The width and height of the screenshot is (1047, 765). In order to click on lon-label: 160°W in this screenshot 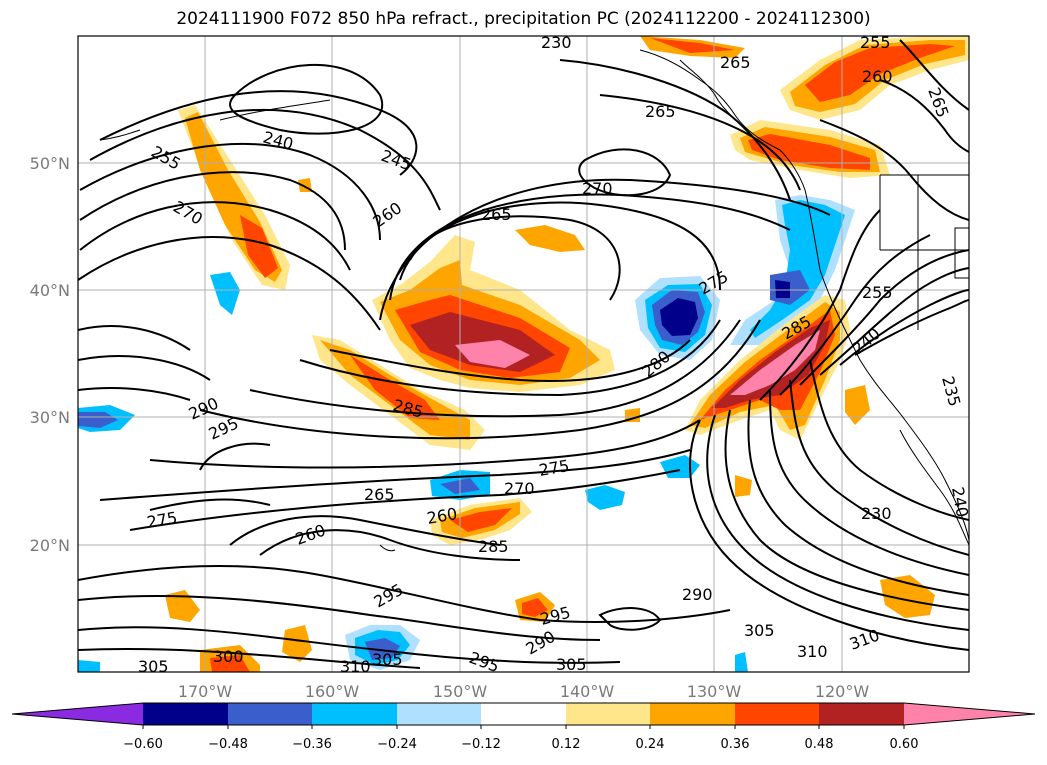, I will do `click(332, 691)`.